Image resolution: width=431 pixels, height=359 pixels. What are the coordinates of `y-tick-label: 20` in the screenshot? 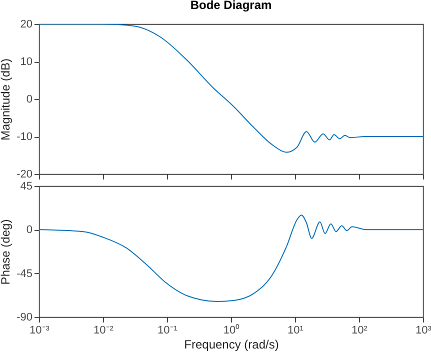 It's located at (26, 24).